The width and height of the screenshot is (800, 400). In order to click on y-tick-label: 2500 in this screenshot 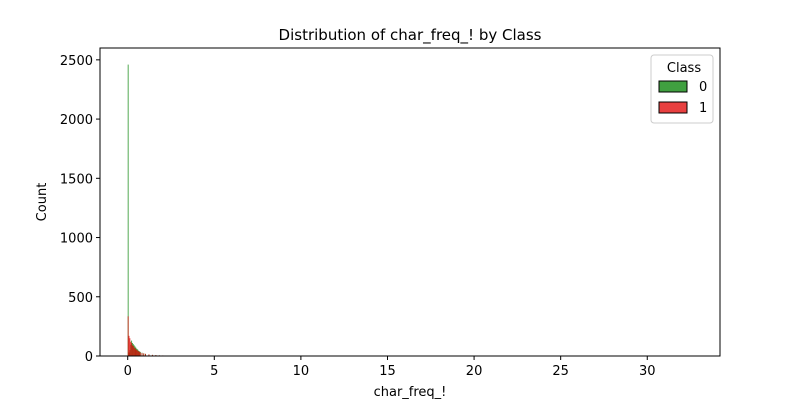, I will do `click(76, 61)`.